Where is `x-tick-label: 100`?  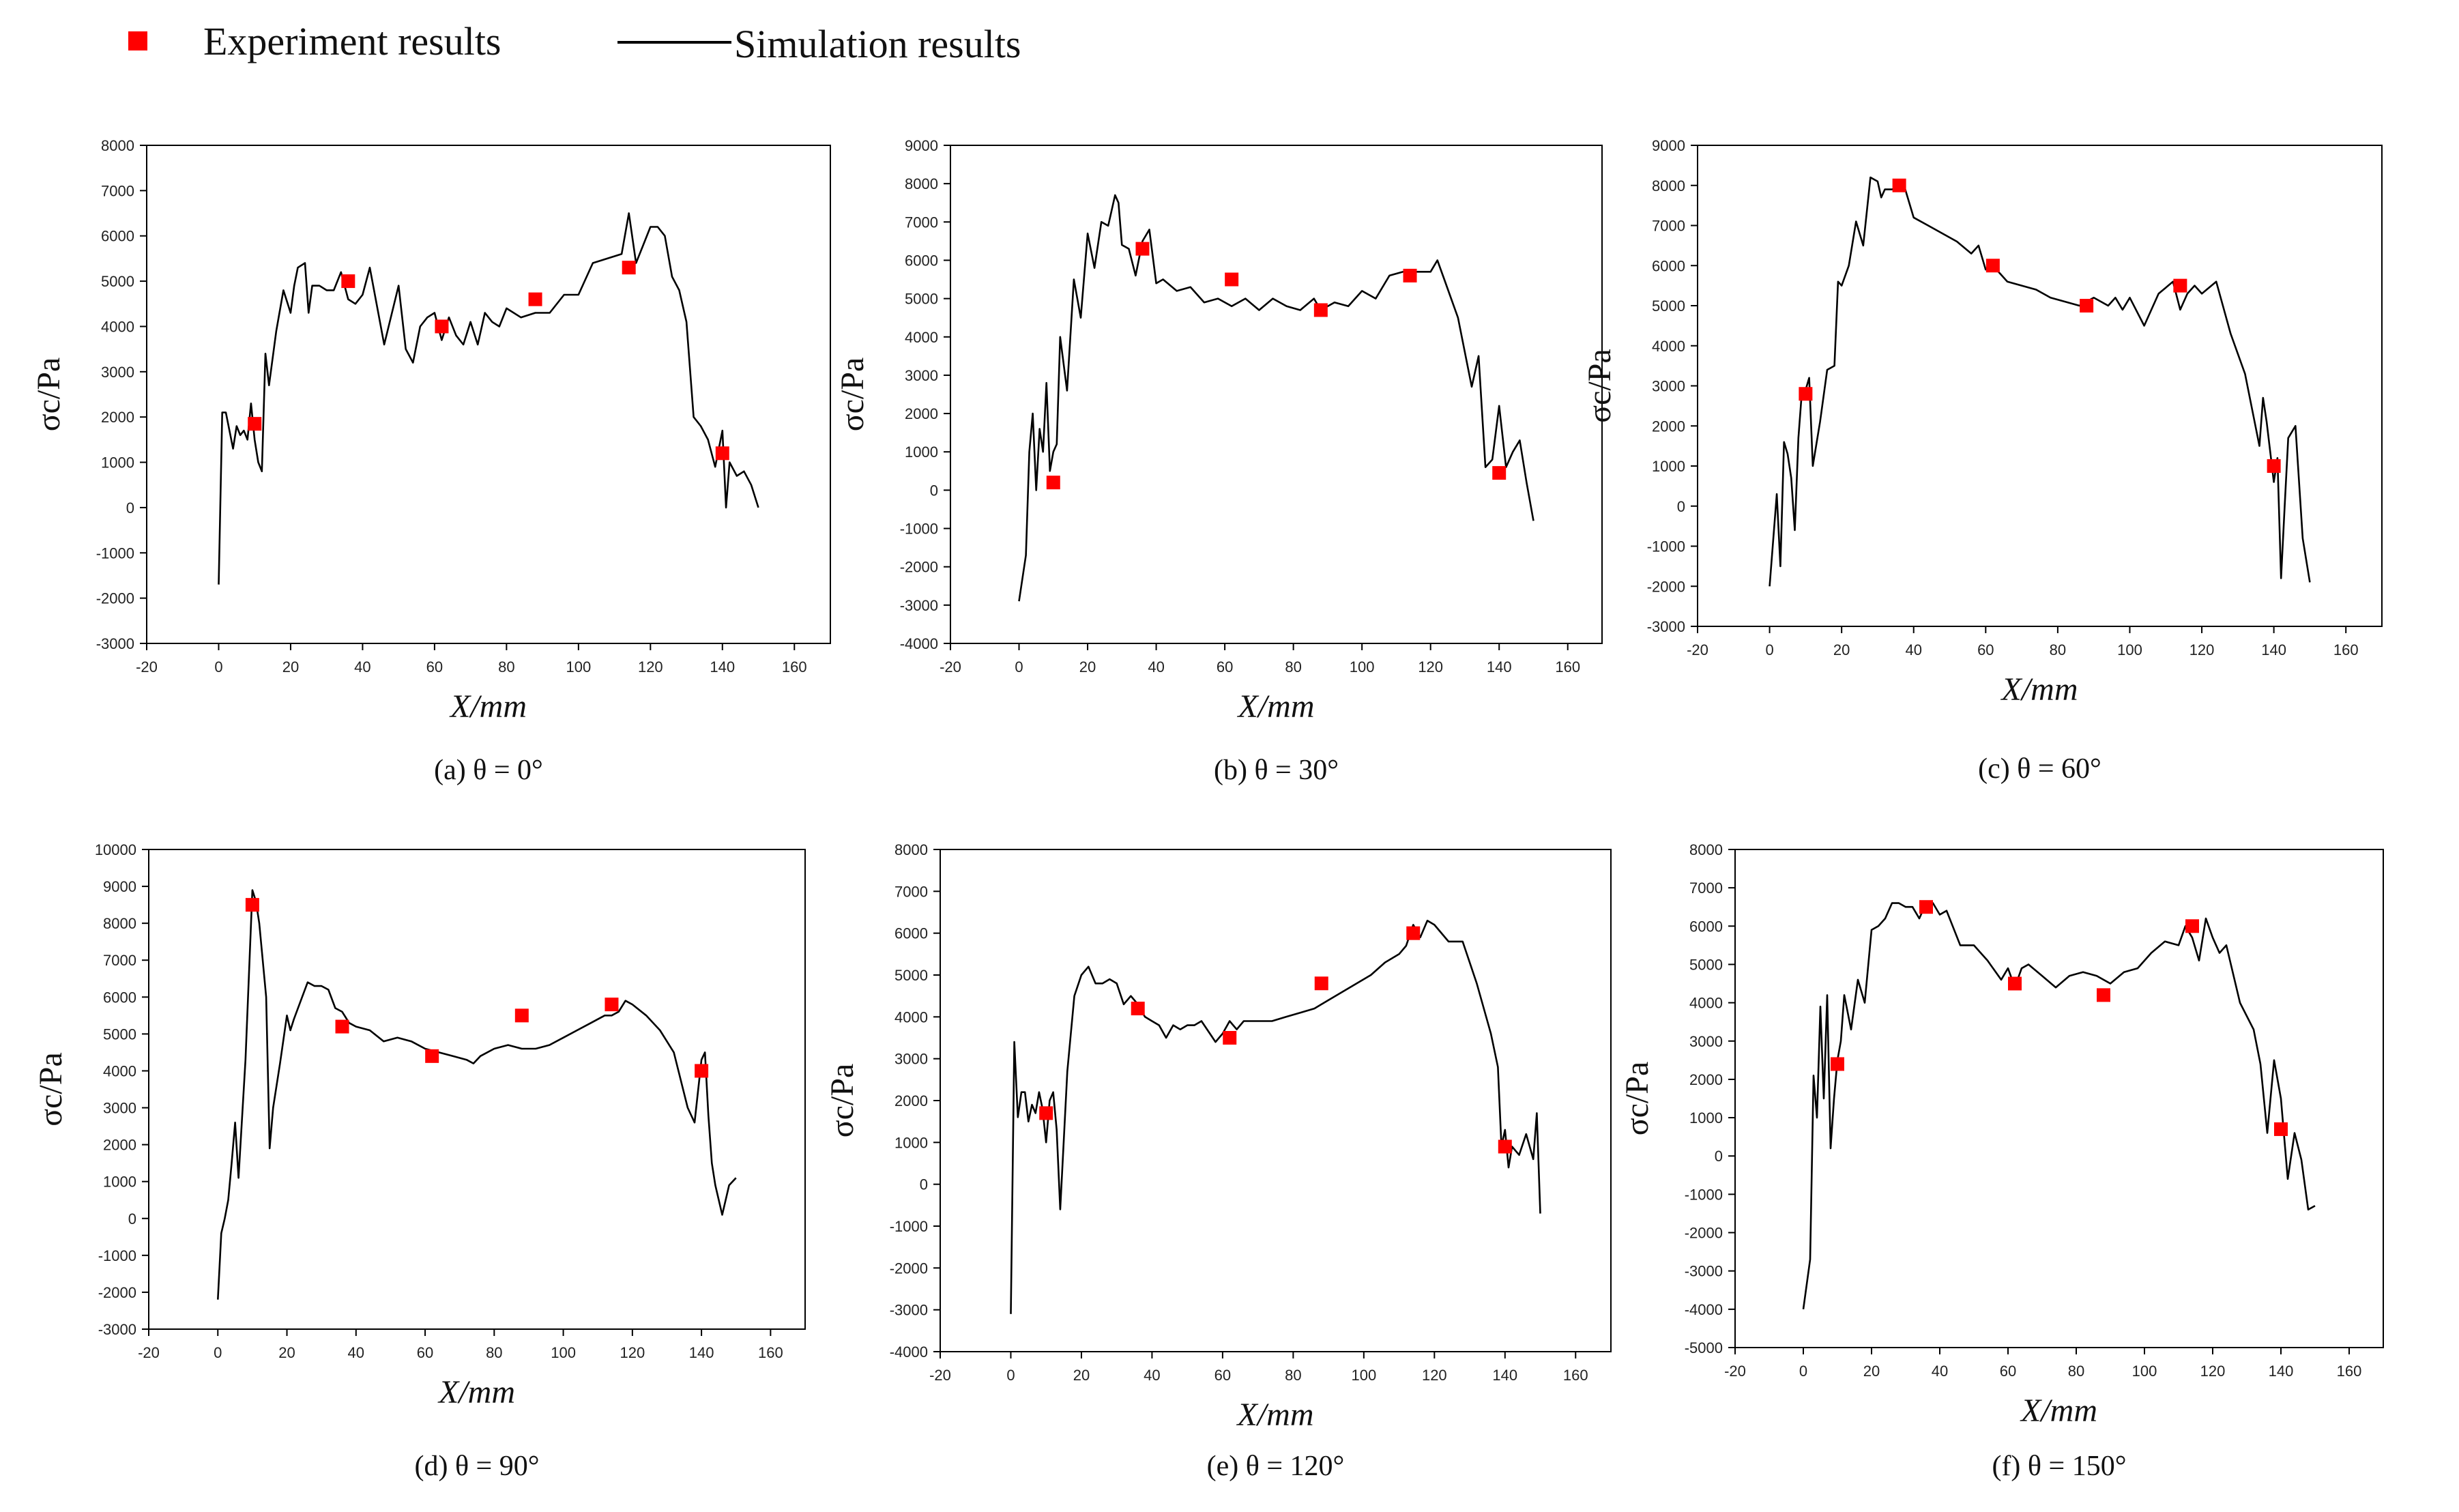 x-tick-label: 100 is located at coordinates (2144, 1371).